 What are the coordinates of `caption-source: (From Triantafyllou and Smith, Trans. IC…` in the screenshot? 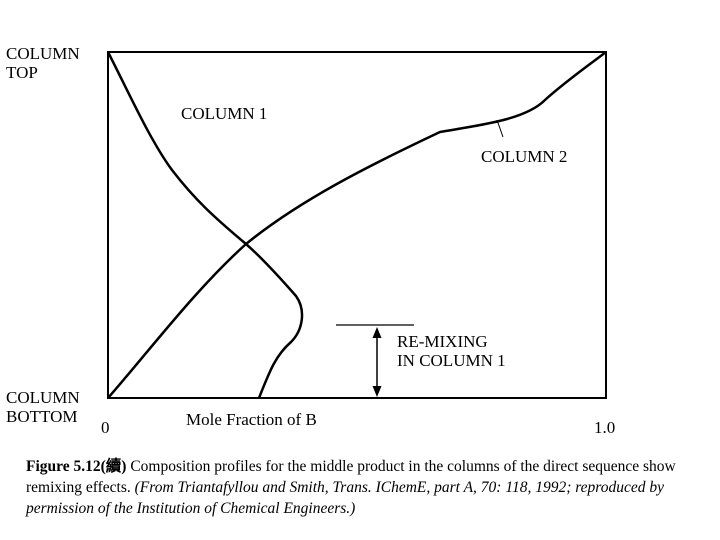 It's located at (345, 498).